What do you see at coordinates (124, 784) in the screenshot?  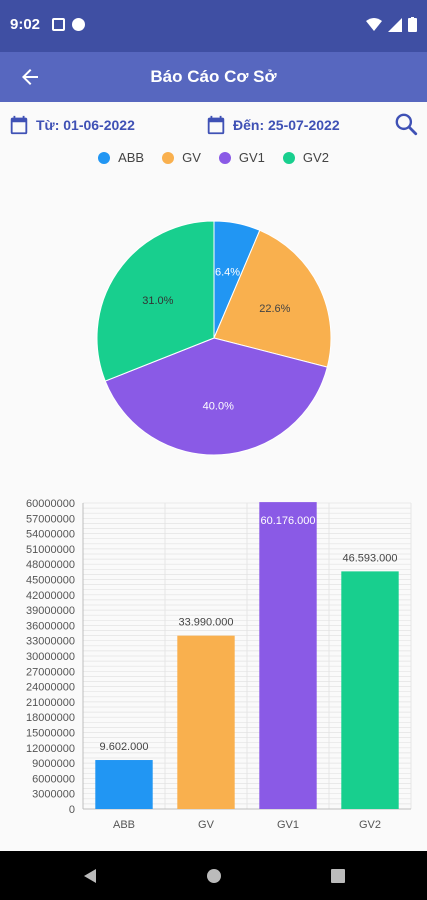 I see `bar-abb` at bounding box center [124, 784].